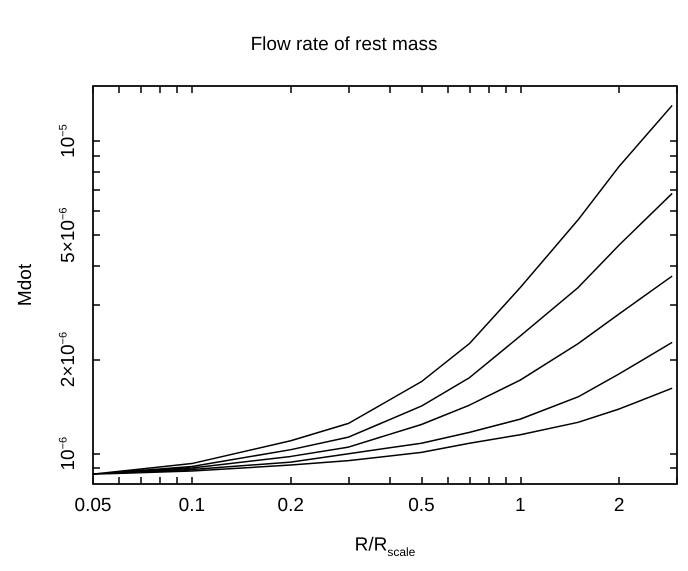 The image size is (688, 571). What do you see at coordinates (344, 44) in the screenshot?
I see `chart-title: Flow rate of rest mass` at bounding box center [344, 44].